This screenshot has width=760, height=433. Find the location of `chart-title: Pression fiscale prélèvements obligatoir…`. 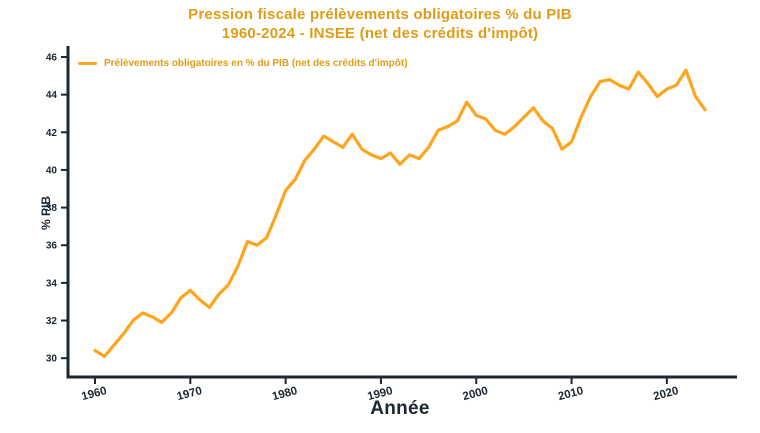

chart-title: Pression fiscale prélèvements obligatoir… is located at coordinates (380, 14).